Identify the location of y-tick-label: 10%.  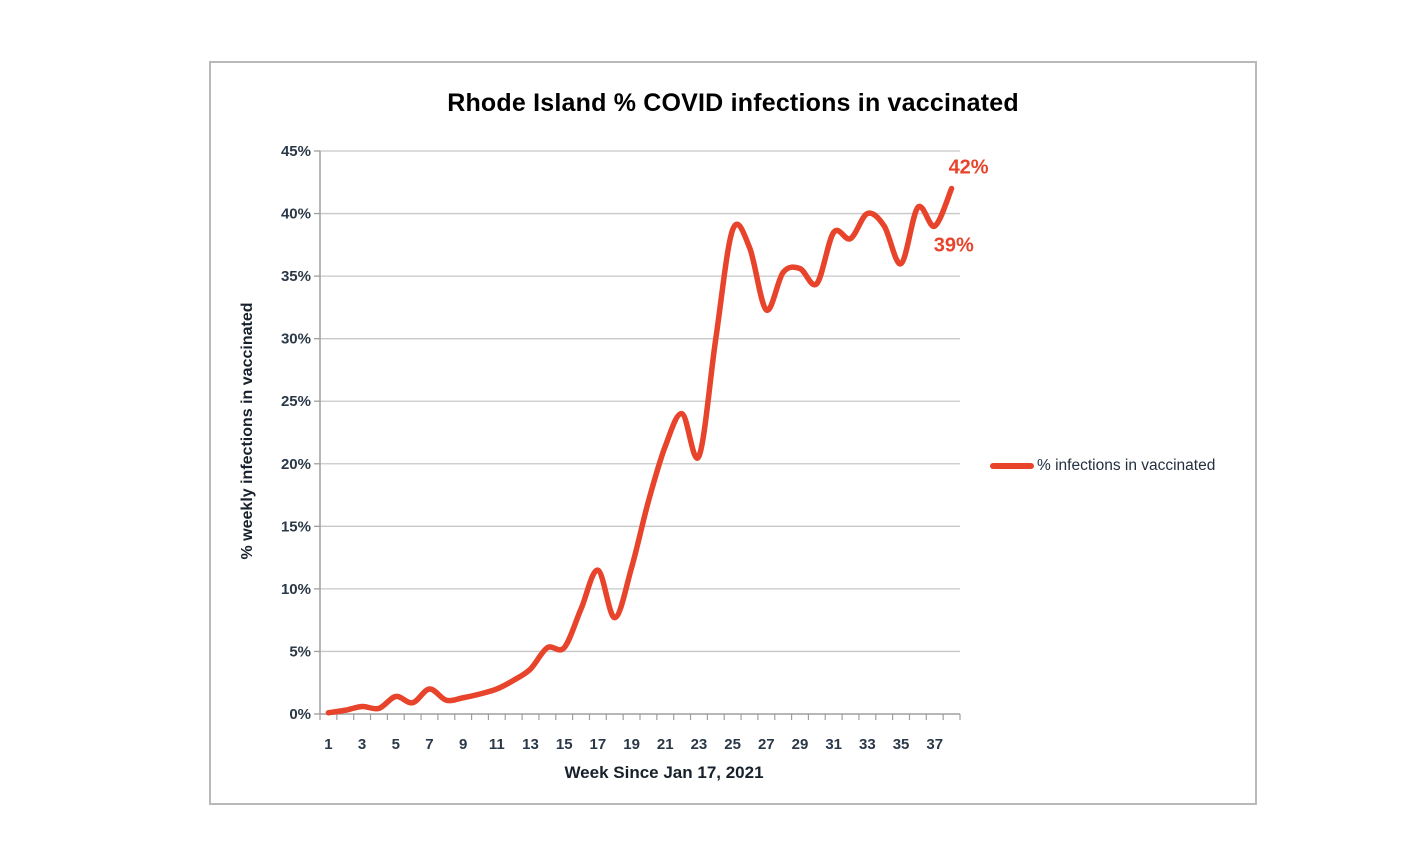
(296, 589).